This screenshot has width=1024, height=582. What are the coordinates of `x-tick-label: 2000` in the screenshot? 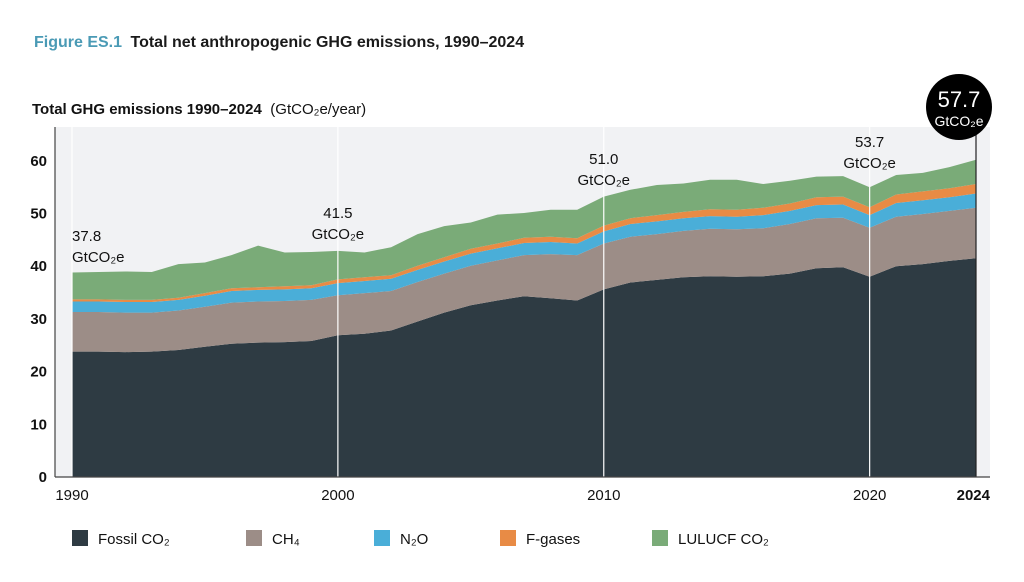 It's located at (337, 495).